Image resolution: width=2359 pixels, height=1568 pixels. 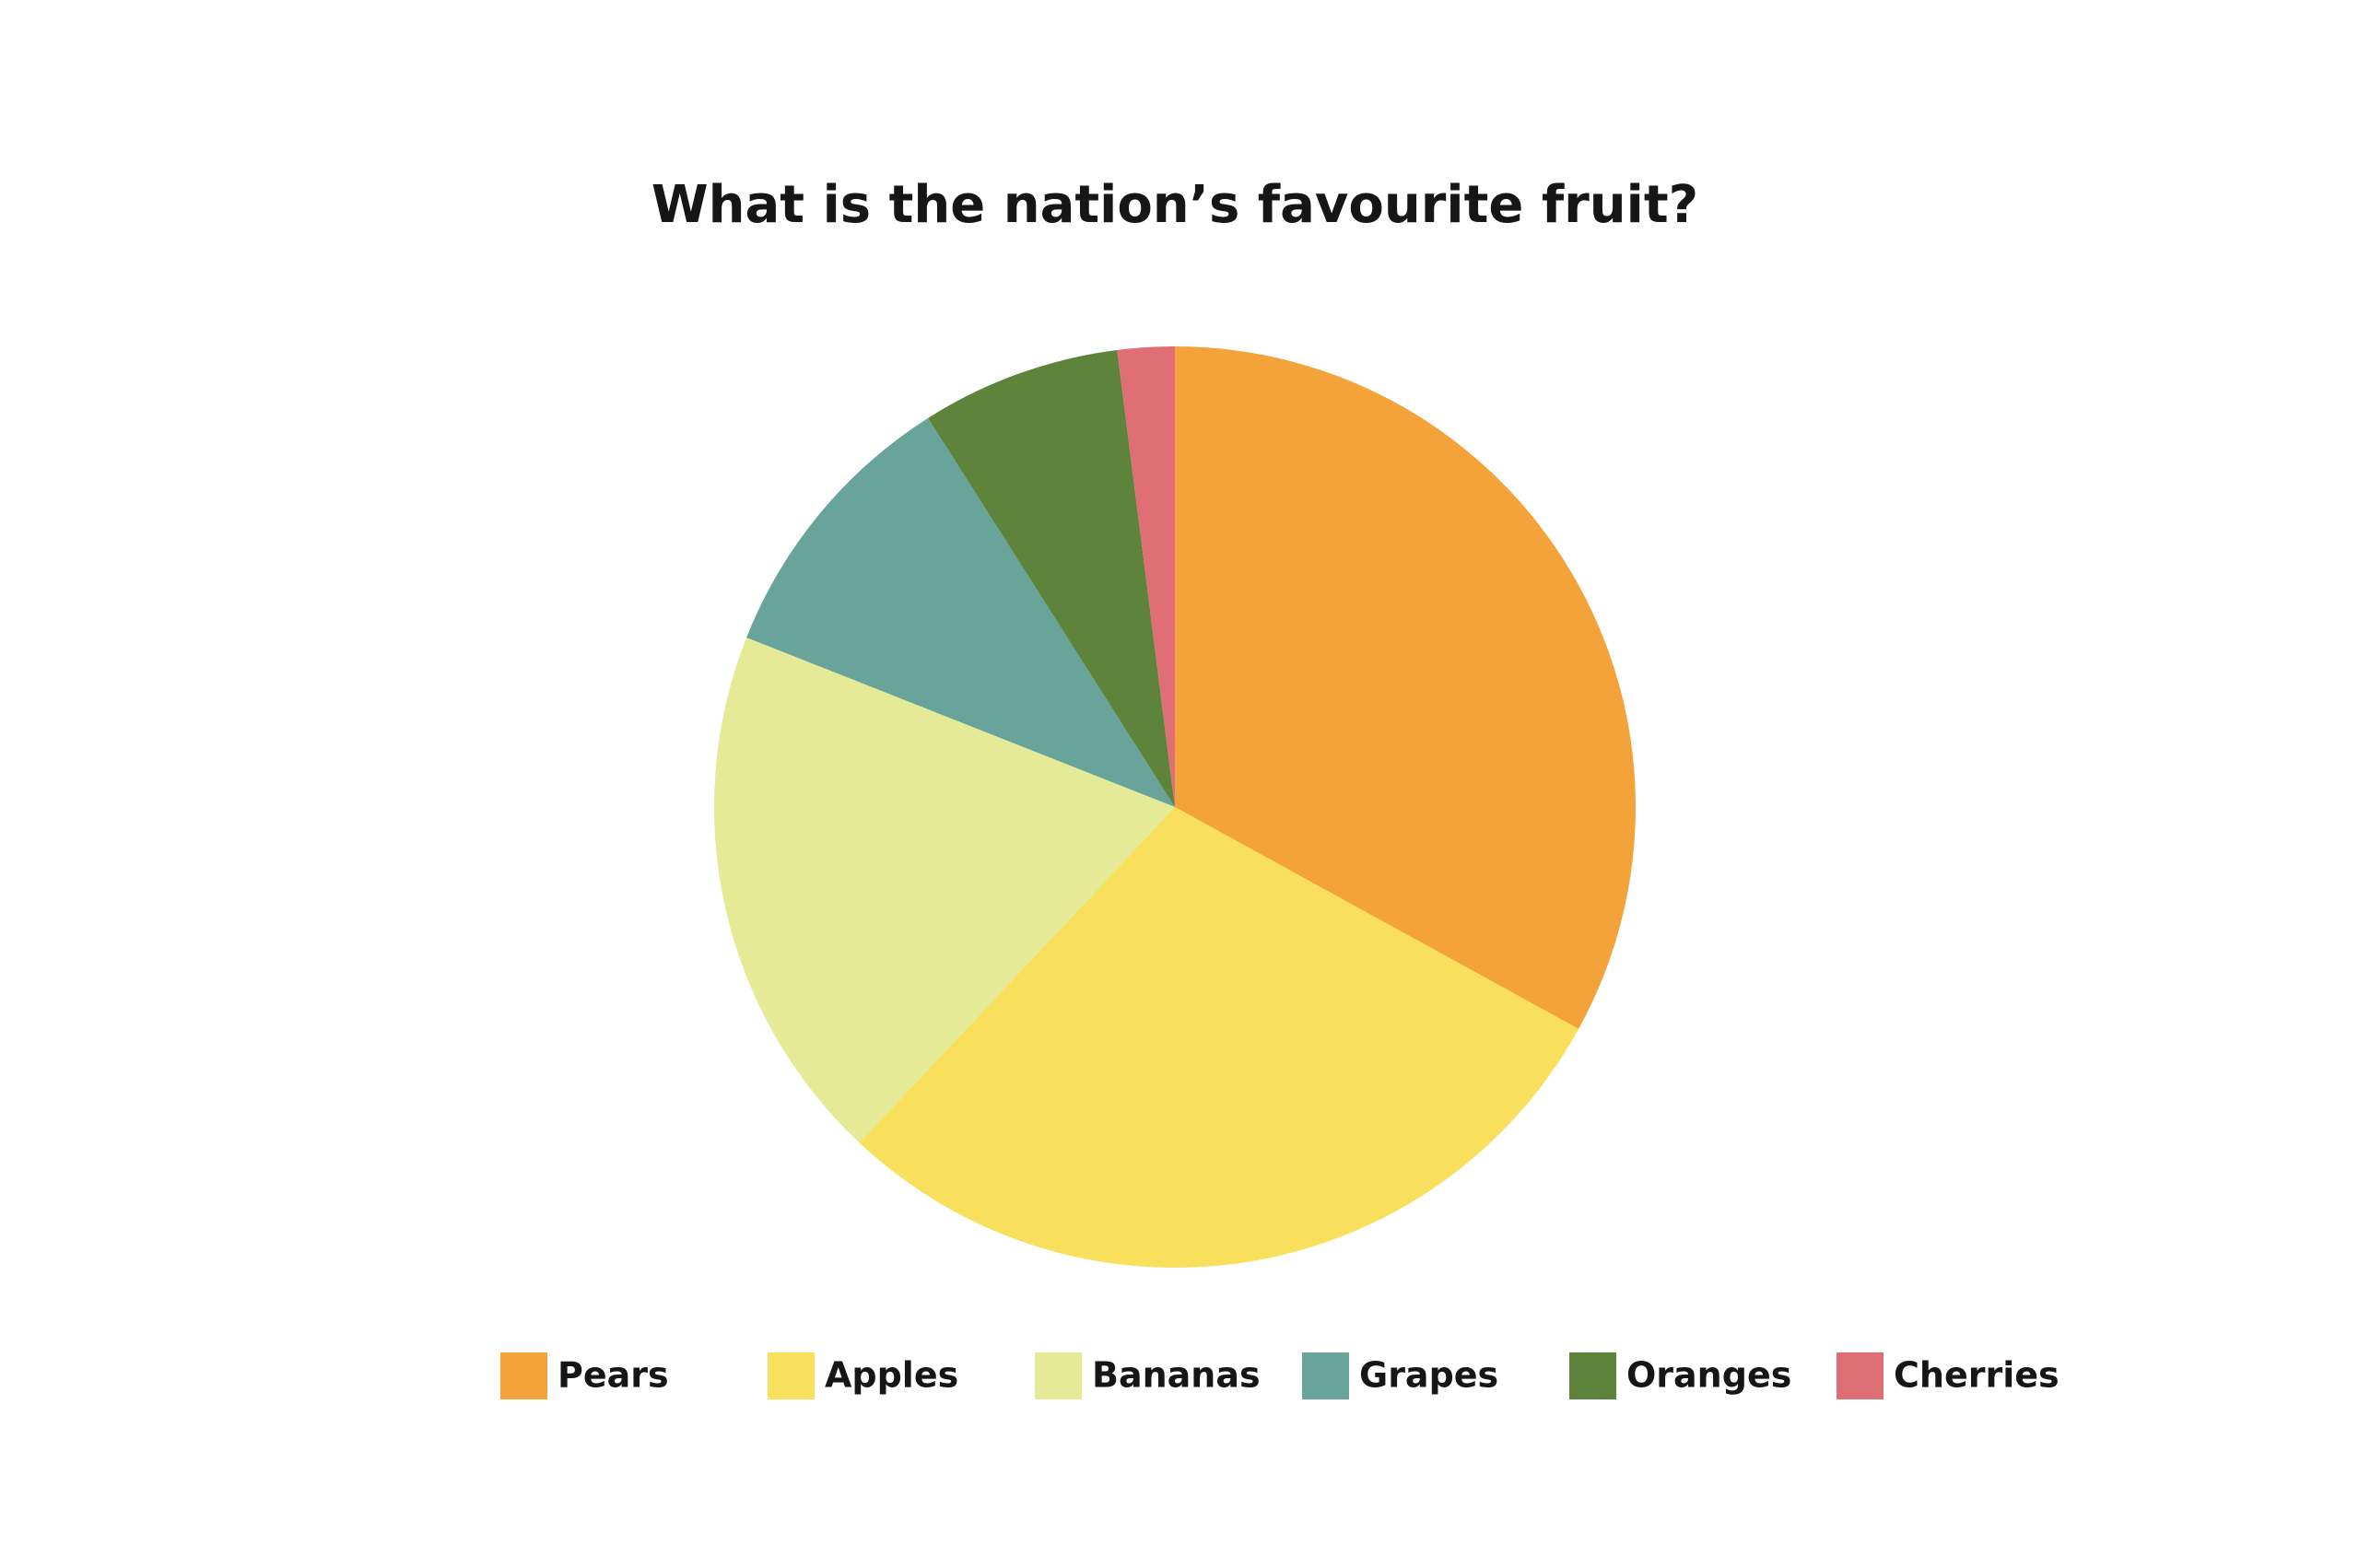 What do you see at coordinates (613, 1376) in the screenshot?
I see `legend-label: Pears` at bounding box center [613, 1376].